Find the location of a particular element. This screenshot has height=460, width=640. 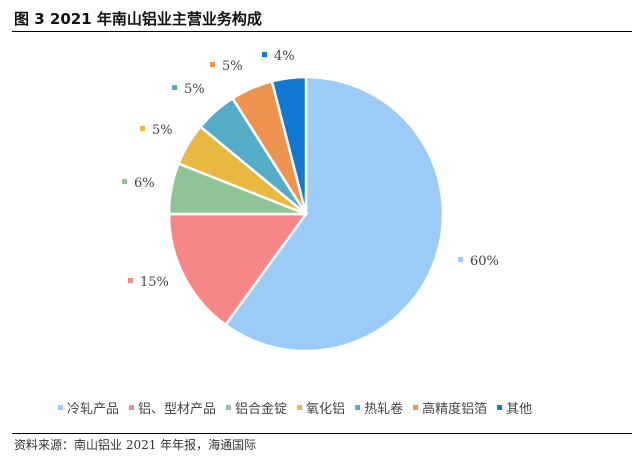

figure-title: 图 3 2021 年南山铝业主营业务构成 is located at coordinates (138, 19).